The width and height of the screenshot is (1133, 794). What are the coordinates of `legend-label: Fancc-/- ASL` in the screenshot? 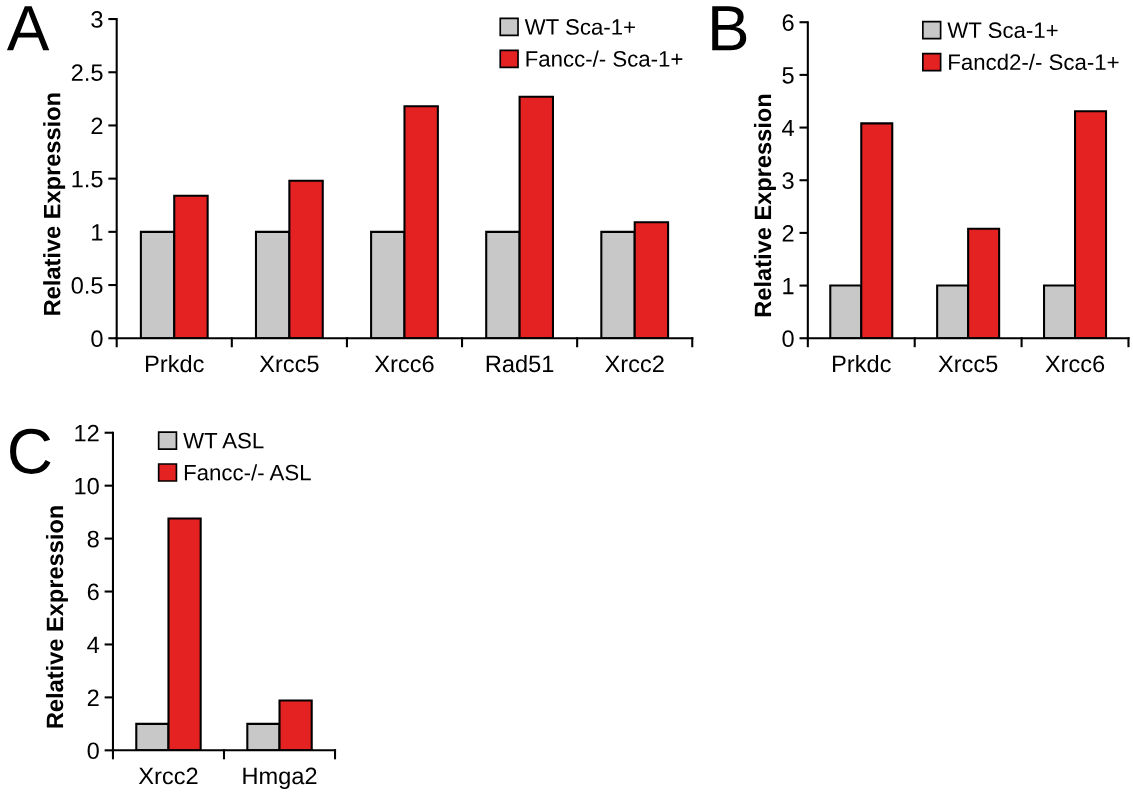 It's located at (247, 472).